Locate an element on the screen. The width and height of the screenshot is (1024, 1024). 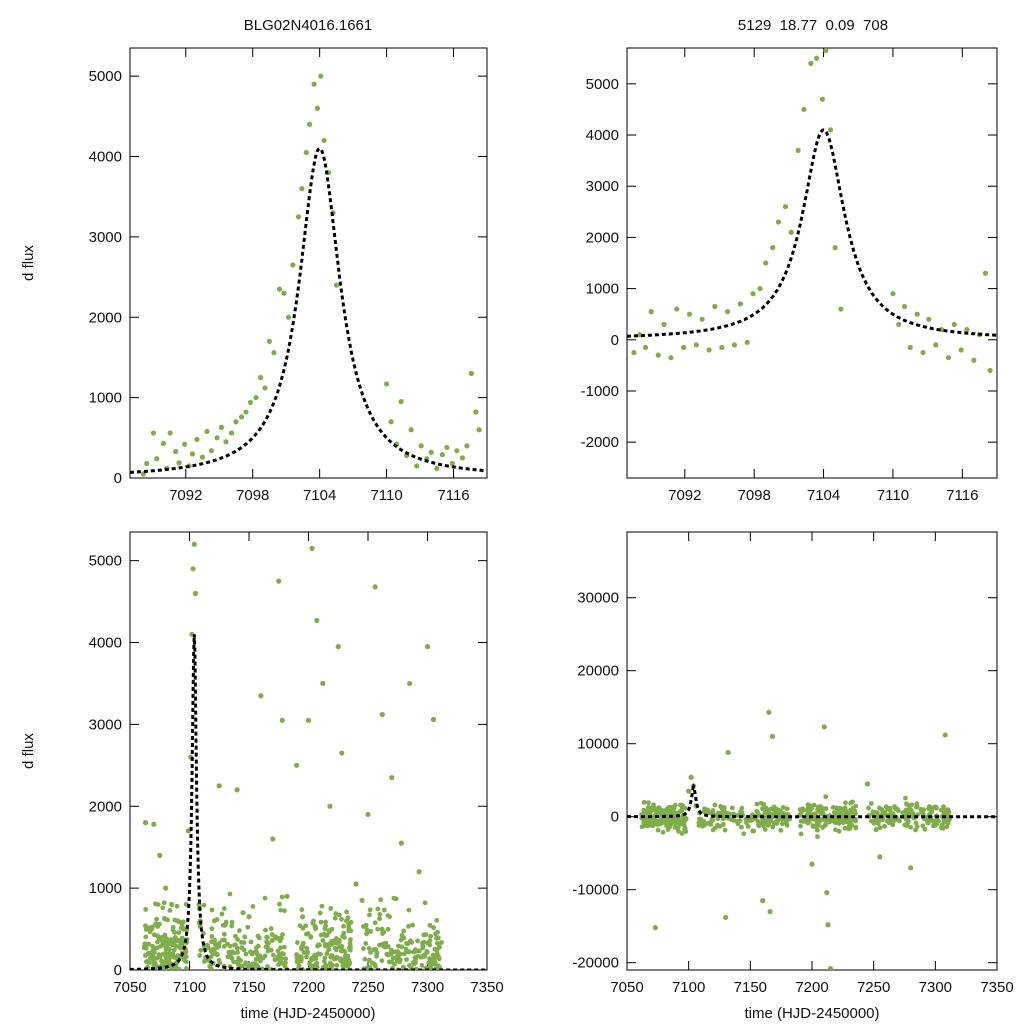
x-tick-label-7300: 7300 is located at coordinates (427, 987).